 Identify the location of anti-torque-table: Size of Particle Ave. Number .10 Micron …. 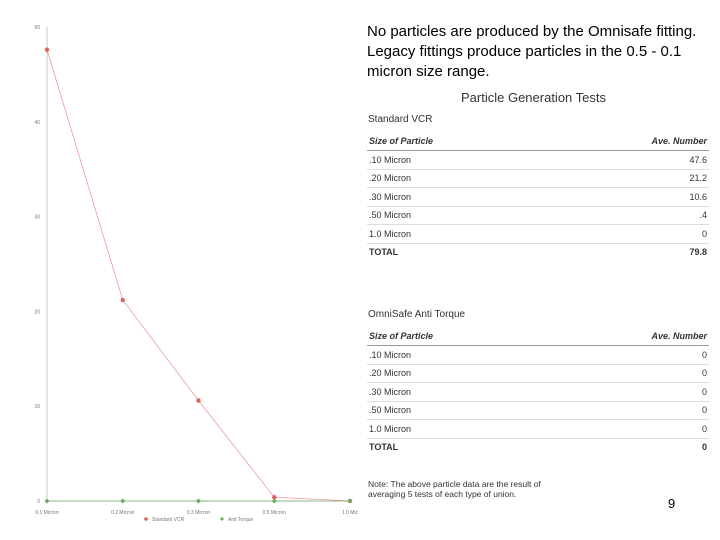
(538, 391).